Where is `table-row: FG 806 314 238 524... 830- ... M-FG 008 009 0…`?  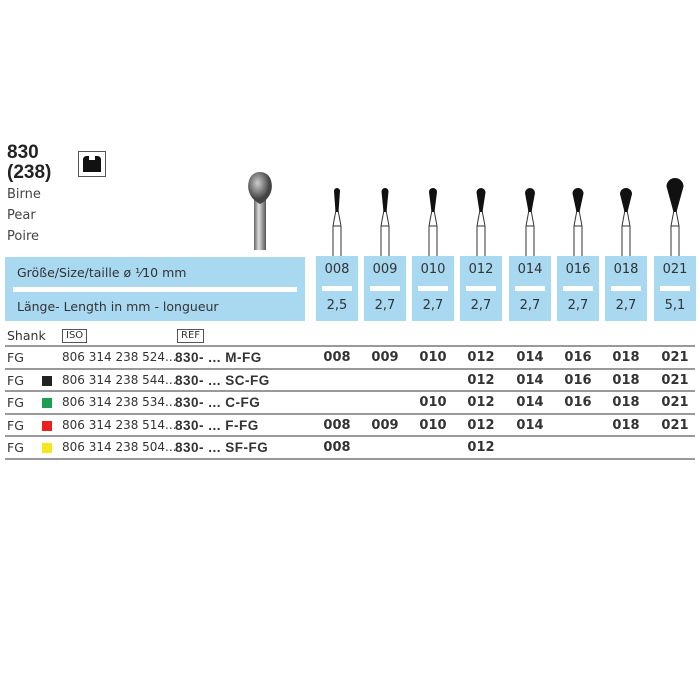
table-row: FG 806 314 238 524... 830- ... M-FG 008 009 0… is located at coordinates (350, 357).